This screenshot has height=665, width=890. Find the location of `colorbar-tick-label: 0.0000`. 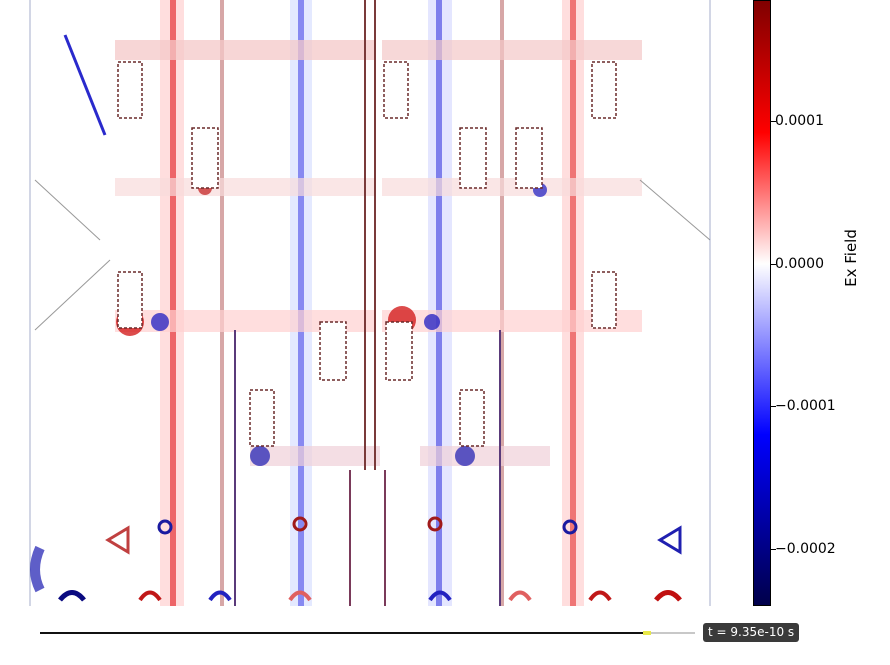

colorbar-tick-label: 0.0000 is located at coordinates (799, 263).